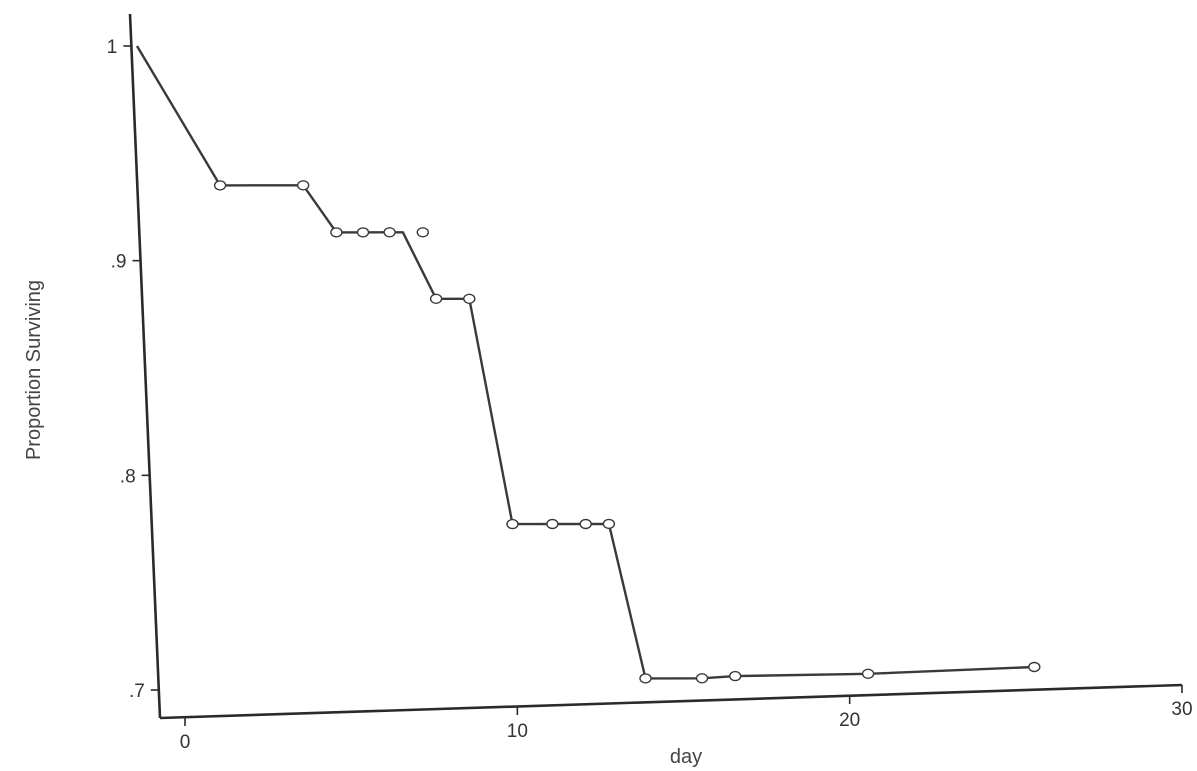 This screenshot has height=771, width=1197. What do you see at coordinates (145, 366) in the screenshot?
I see `y-axis-line` at bounding box center [145, 366].